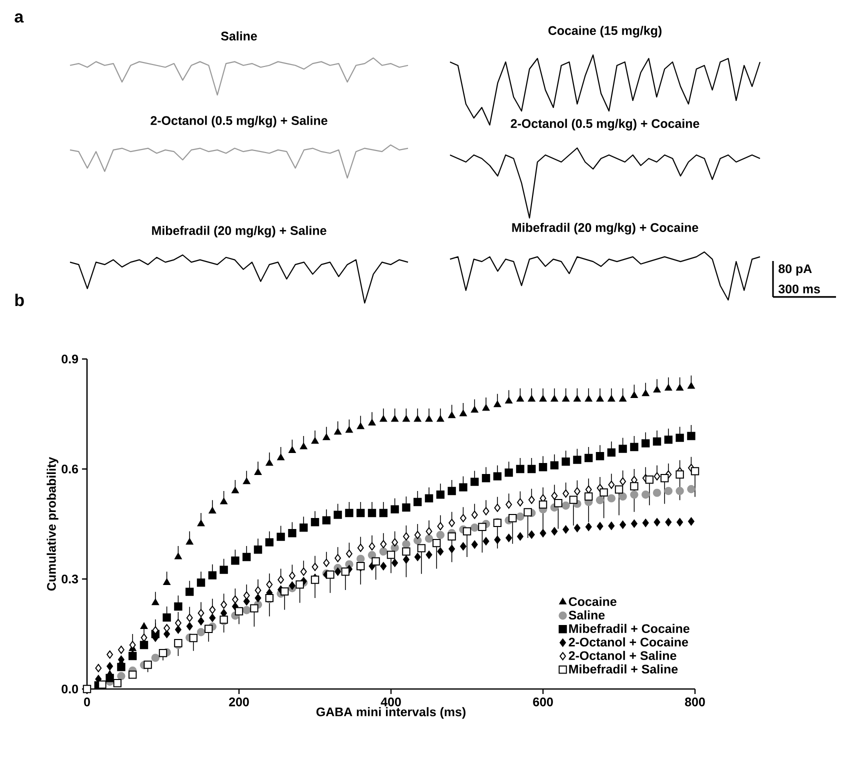 Image resolution: width=848 pixels, height=759 pixels. What do you see at coordinates (799, 289) in the screenshot?
I see `text: 300 ms` at bounding box center [799, 289].